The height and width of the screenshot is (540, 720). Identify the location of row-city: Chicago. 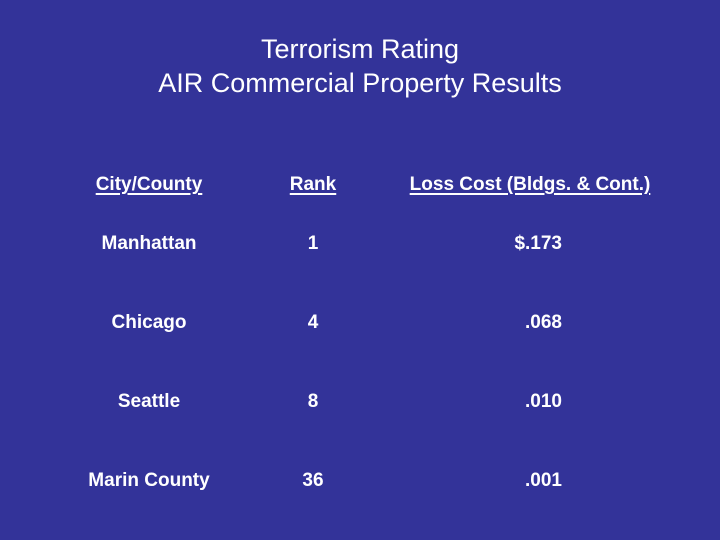
(149, 322).